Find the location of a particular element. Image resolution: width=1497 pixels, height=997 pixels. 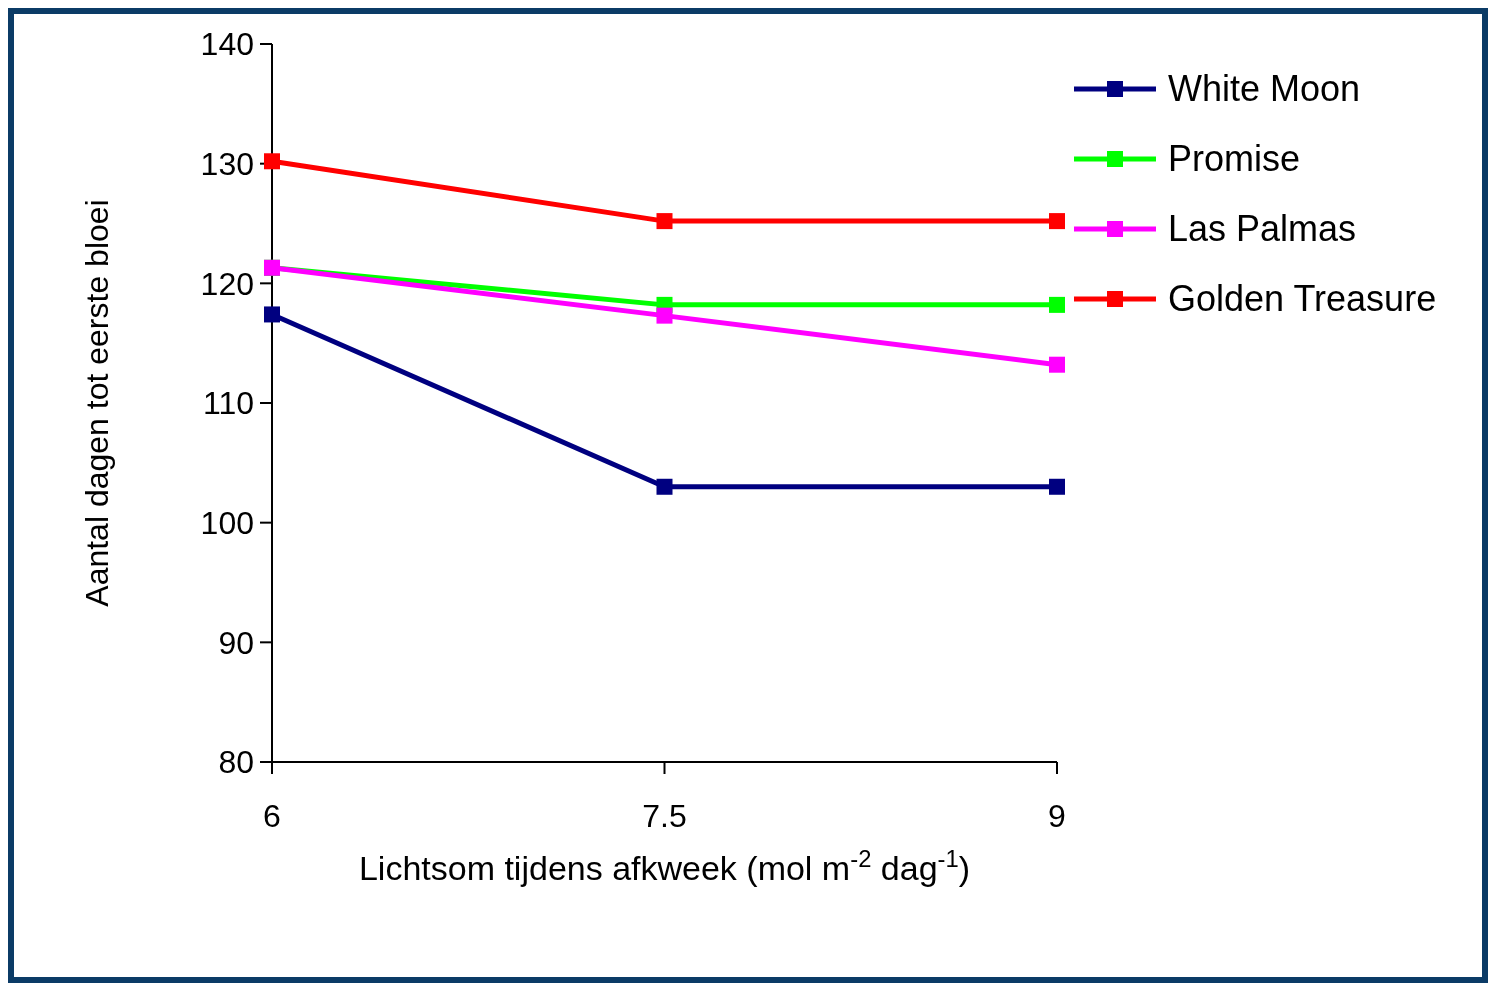

y-tick-label: 140 is located at coordinates (227, 44).